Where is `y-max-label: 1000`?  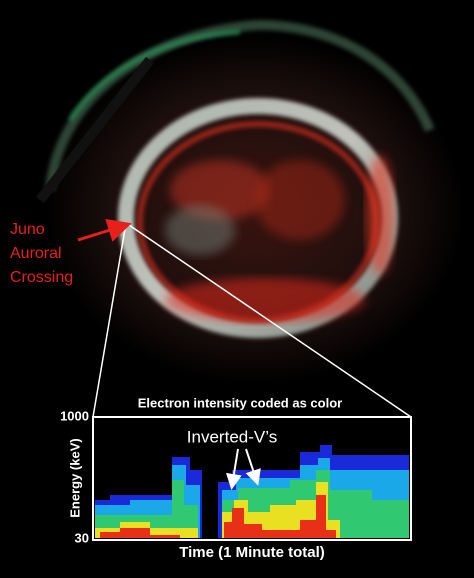
y-max-label: 1000 is located at coordinates (74, 415).